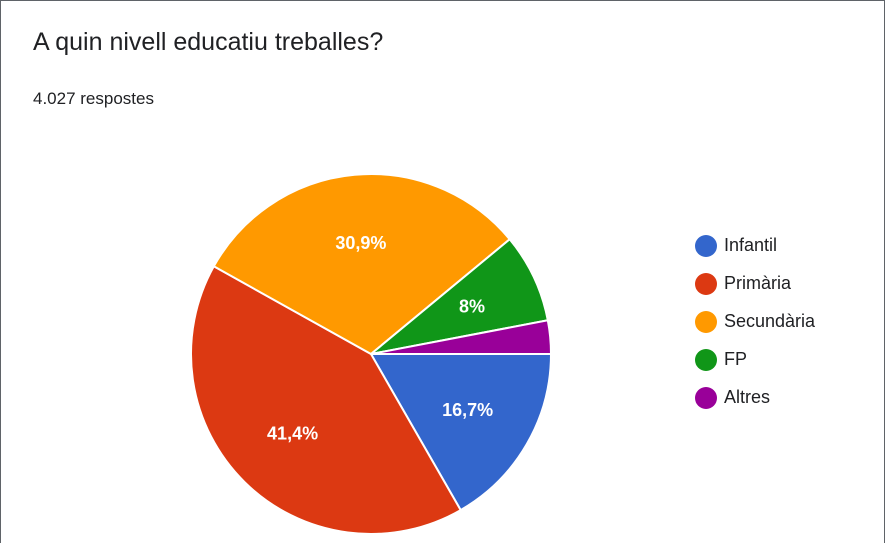  What do you see at coordinates (208, 42) in the screenshot?
I see `question-title: A quin nivell educatiu treballes?` at bounding box center [208, 42].